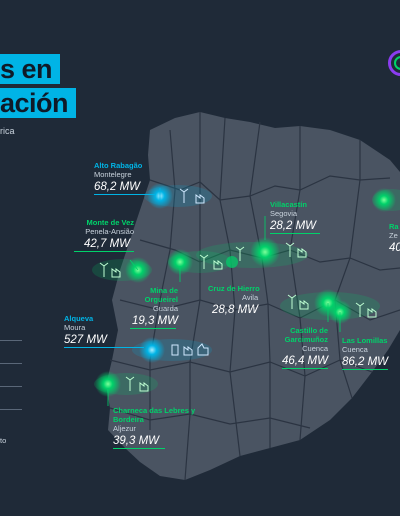  I want to click on site-location: Avila, so click(250, 297).